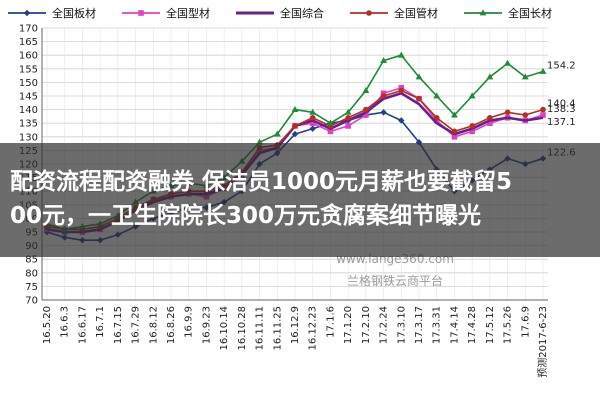 The width and height of the screenshot is (600, 400). Describe the element at coordinates (28, 42) in the screenshot. I see `y-tick-label: 165` at that location.